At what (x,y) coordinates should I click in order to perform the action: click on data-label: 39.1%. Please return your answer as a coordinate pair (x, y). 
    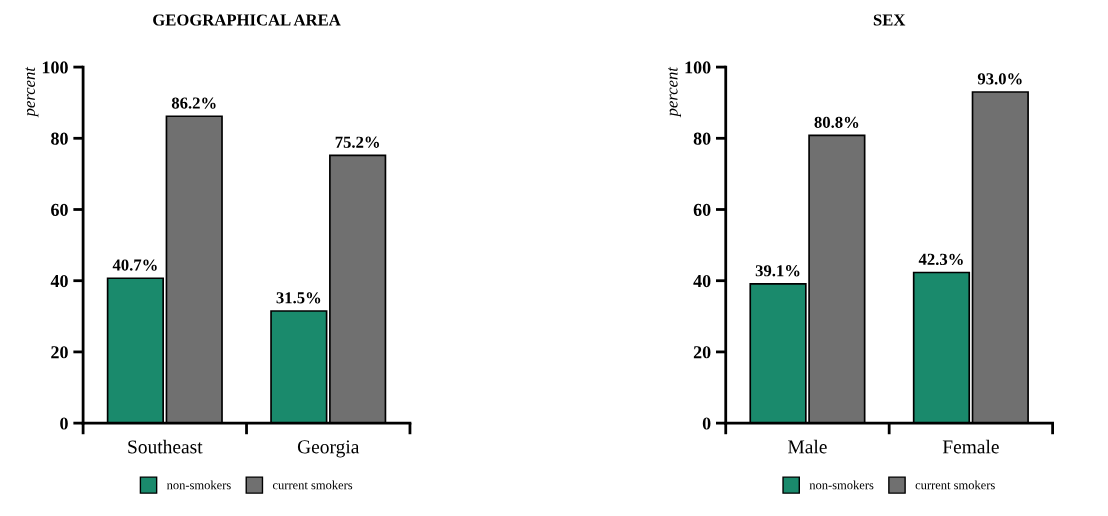
    Looking at the image, I should click on (777, 271).